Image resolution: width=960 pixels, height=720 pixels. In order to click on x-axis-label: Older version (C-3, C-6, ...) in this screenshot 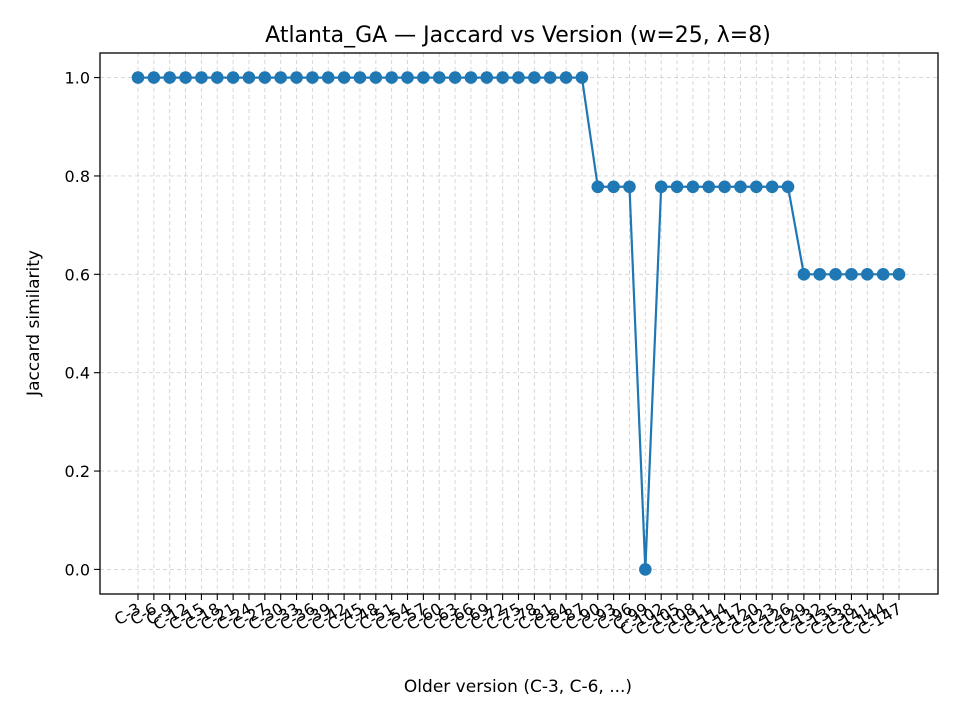, I will do `click(518, 687)`.